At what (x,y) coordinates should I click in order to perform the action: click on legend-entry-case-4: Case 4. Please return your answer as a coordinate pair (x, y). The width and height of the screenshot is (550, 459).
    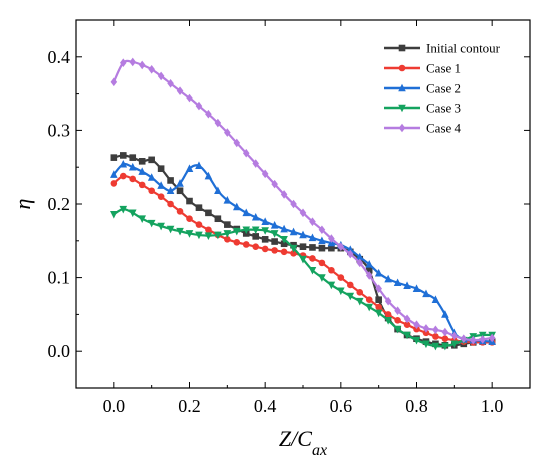
    Looking at the image, I should click on (423, 128).